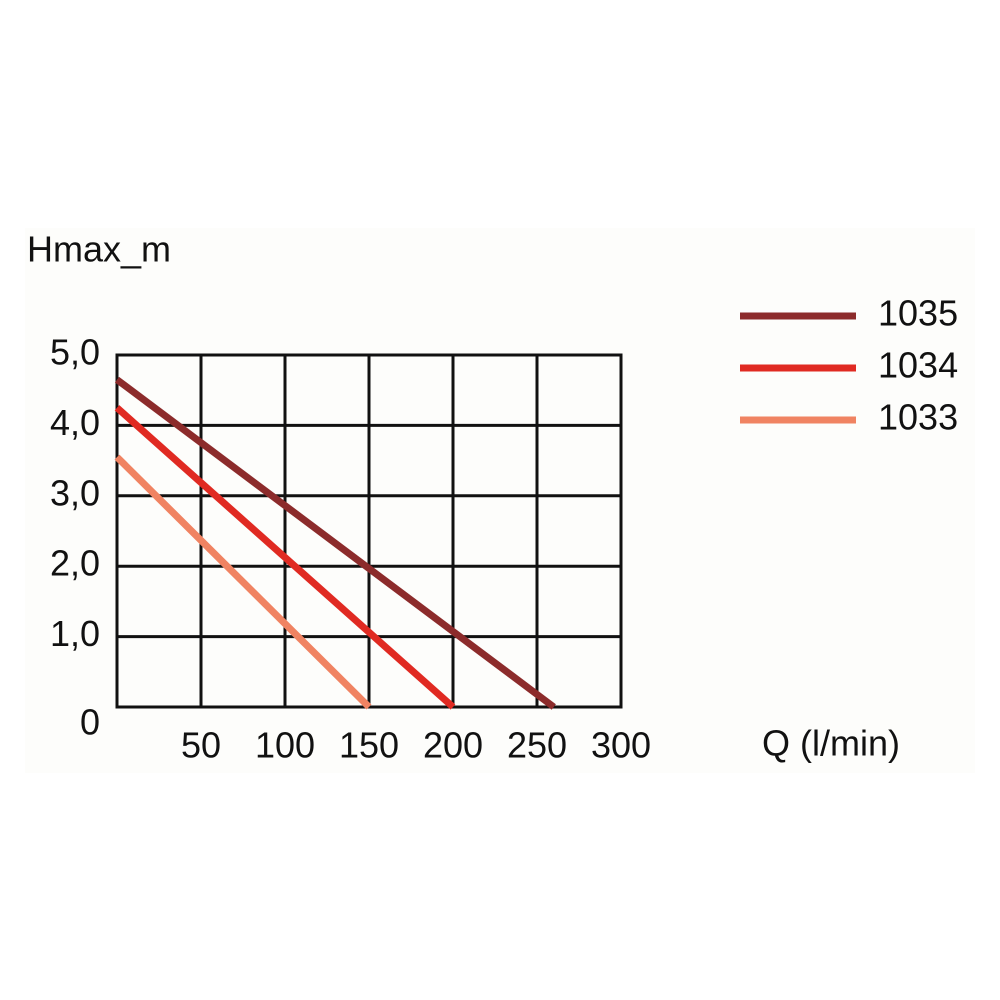 This screenshot has width=1000, height=1000. I want to click on y-tick-label: 0, so click(90, 722).